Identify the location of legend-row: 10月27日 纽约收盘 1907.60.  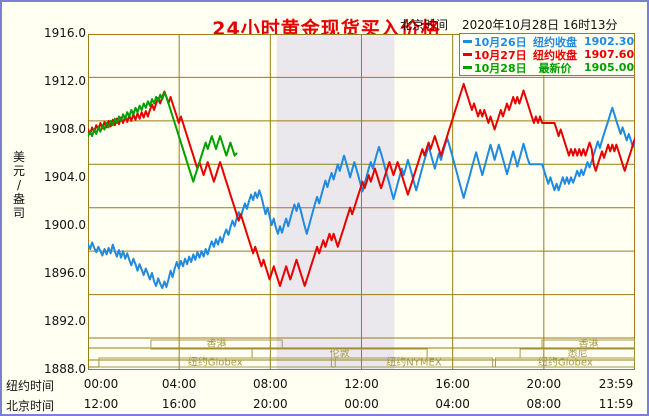
(547, 55).